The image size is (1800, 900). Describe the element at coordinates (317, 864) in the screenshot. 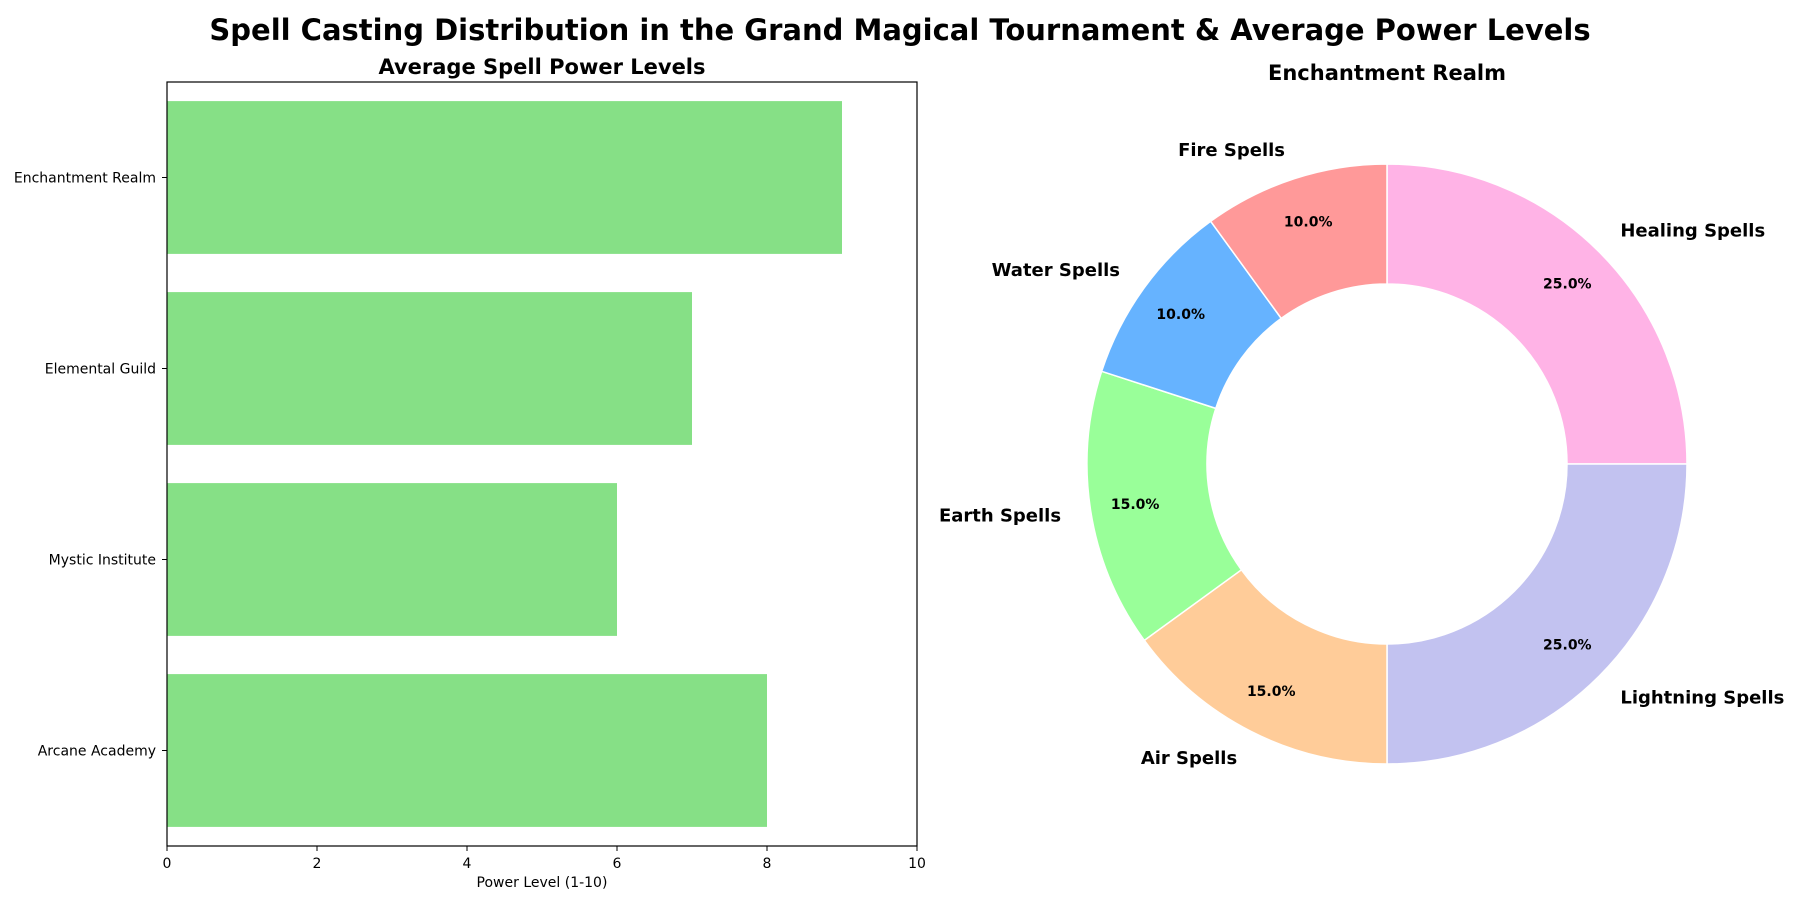

I see `x-tick-label: 2` at that location.